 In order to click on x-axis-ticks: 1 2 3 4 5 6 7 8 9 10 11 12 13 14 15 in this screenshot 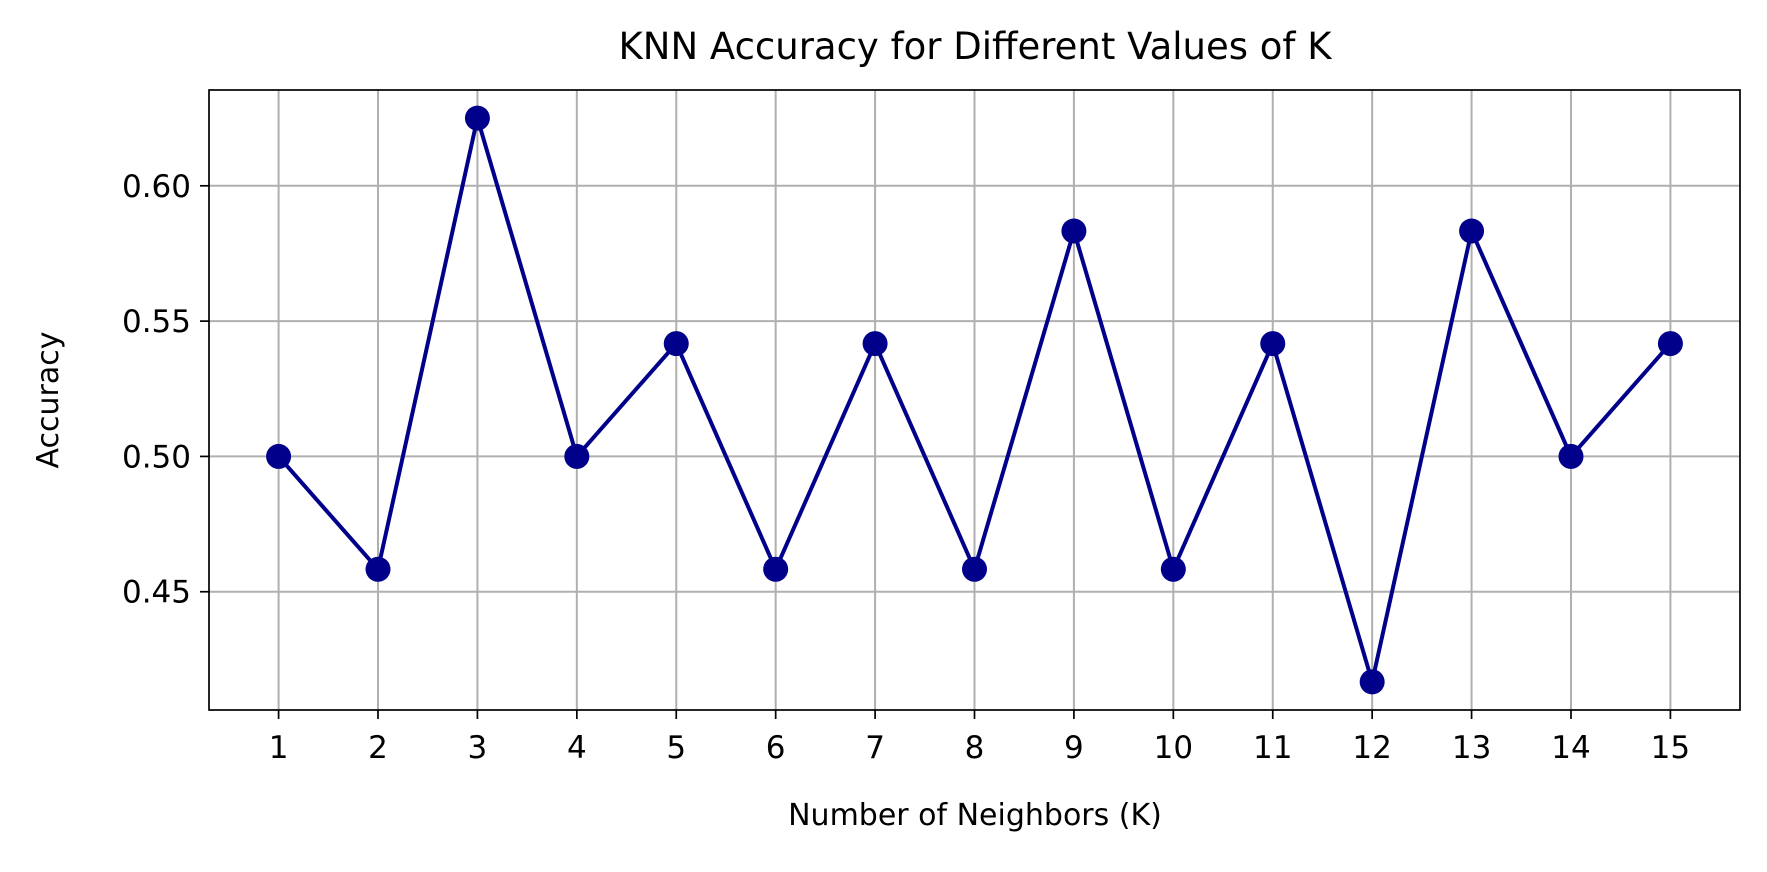, I will do `click(979, 738)`.